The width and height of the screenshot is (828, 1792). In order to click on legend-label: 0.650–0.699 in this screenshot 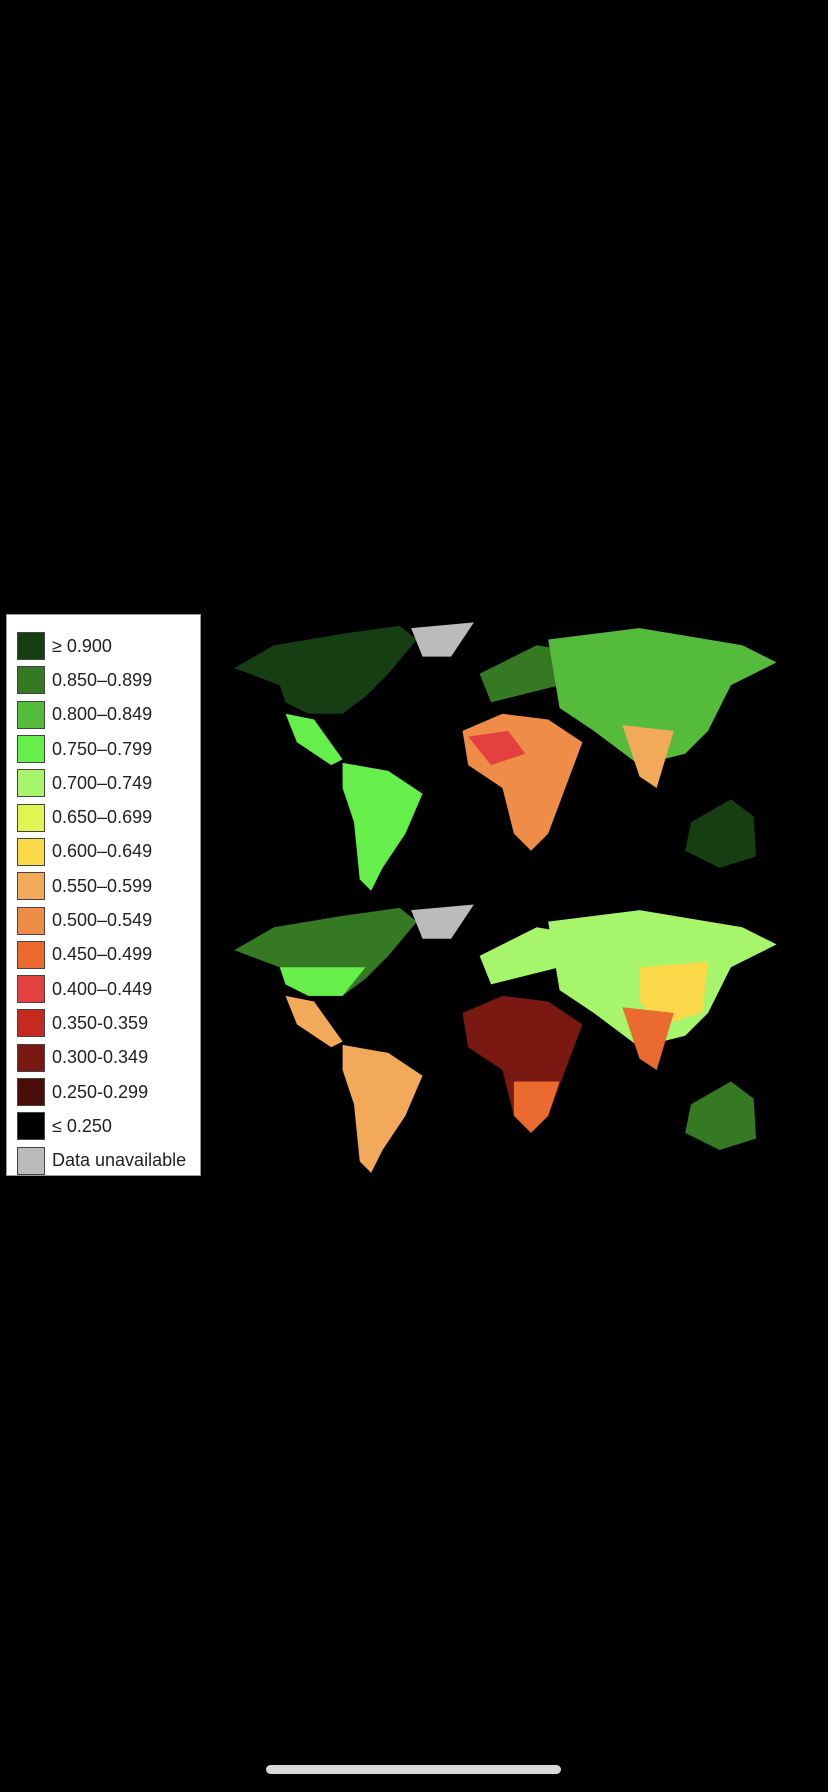, I will do `click(102, 817)`.